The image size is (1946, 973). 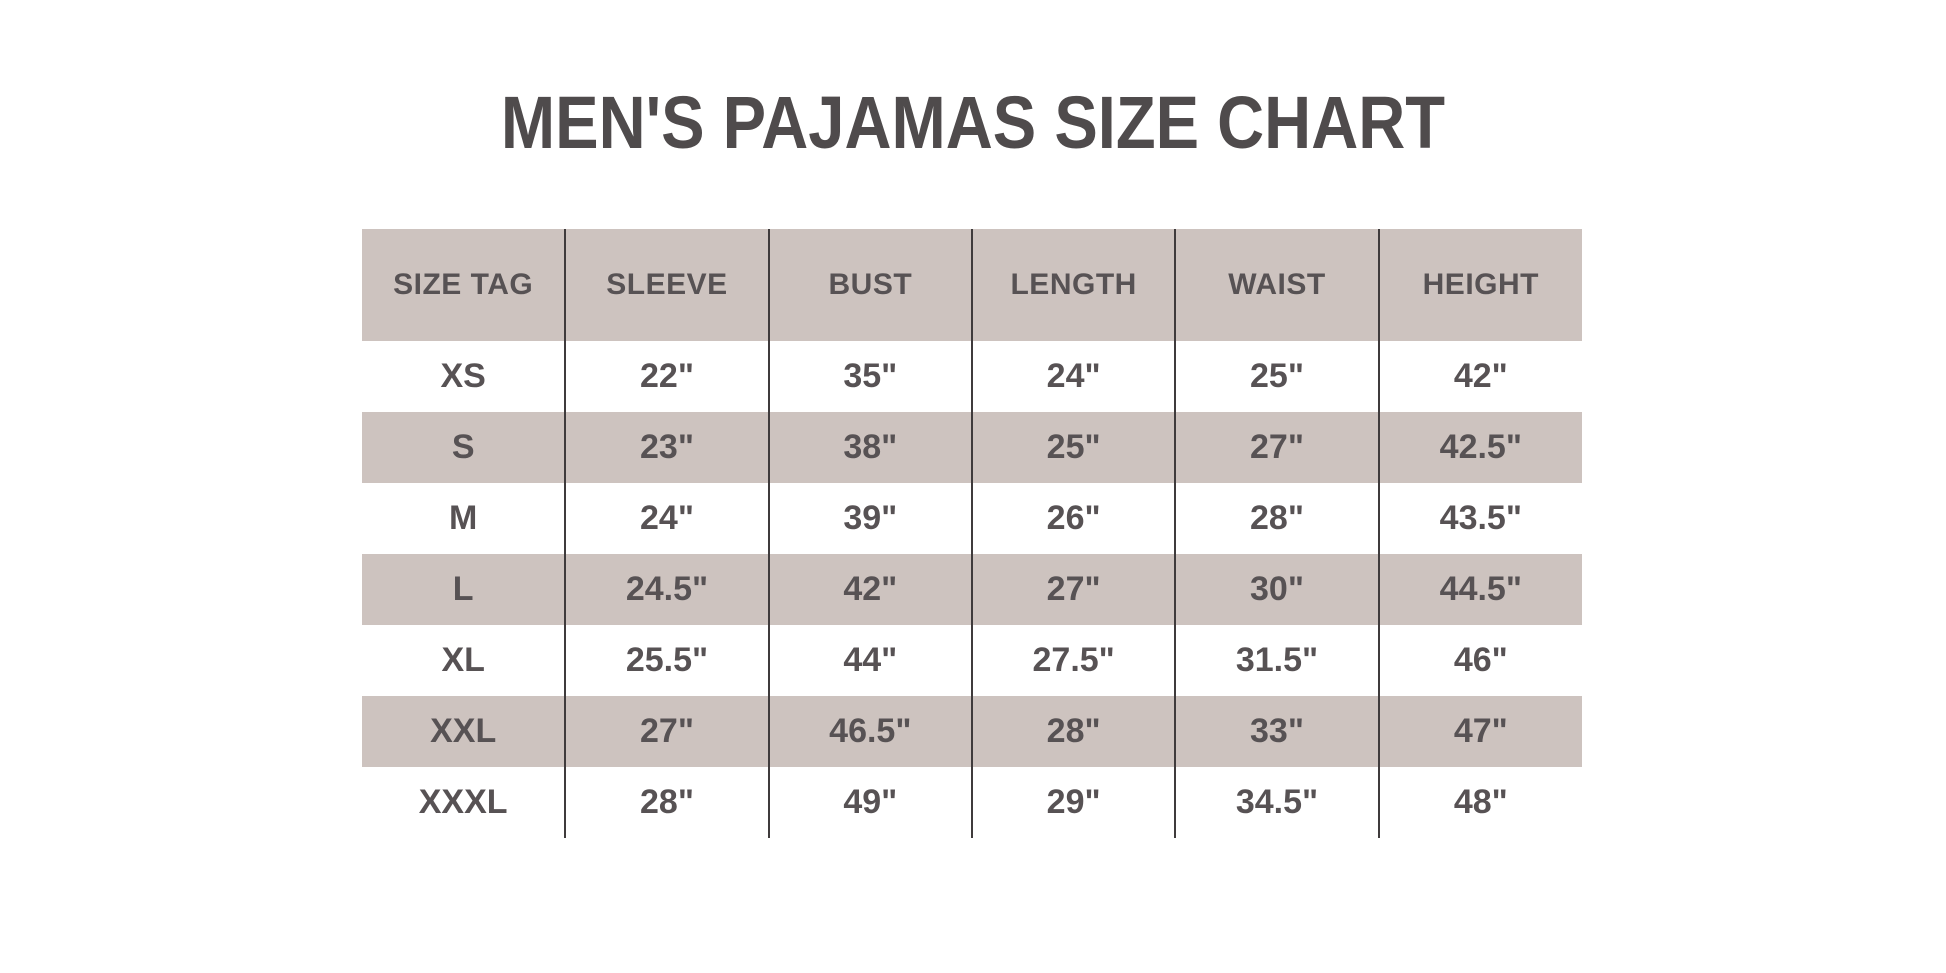 I want to click on table-row-m: M 24" 39" 26" 28" 43.5", so click(x=972, y=518).